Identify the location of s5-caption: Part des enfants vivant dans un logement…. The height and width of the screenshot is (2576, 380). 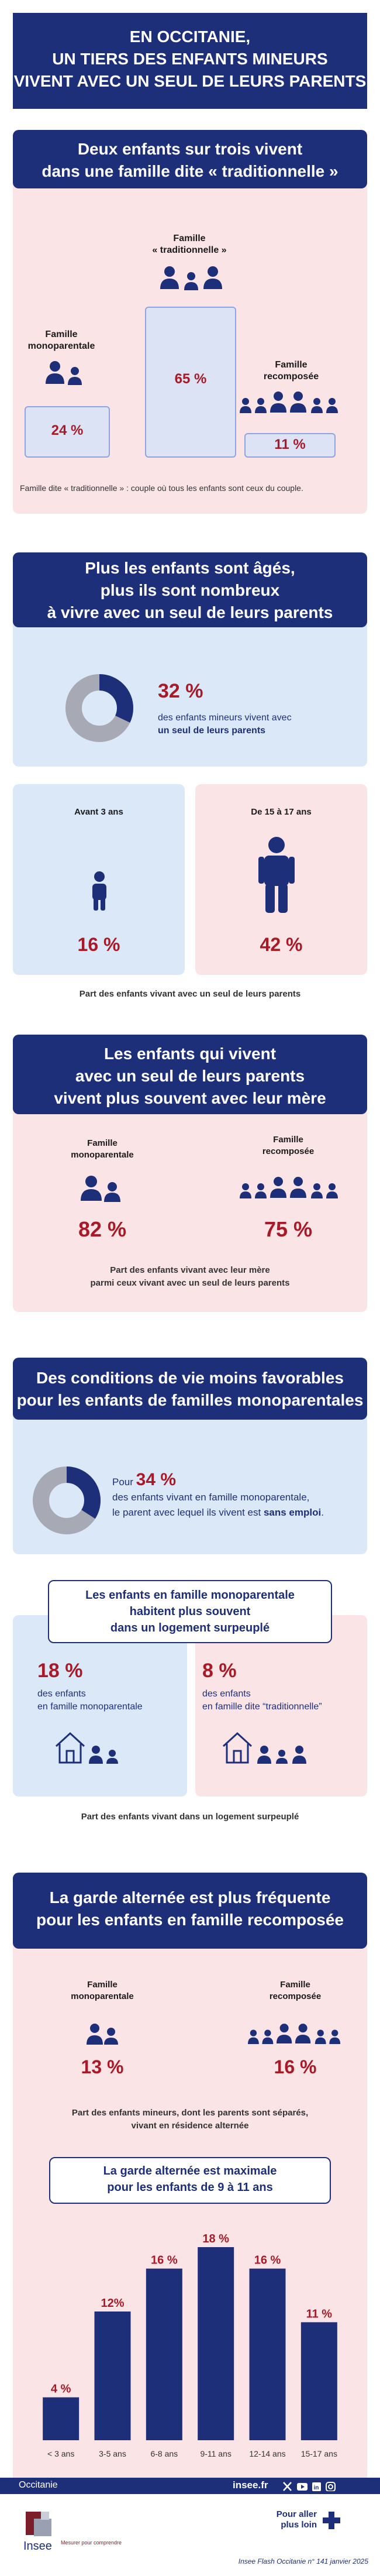
(190, 1817).